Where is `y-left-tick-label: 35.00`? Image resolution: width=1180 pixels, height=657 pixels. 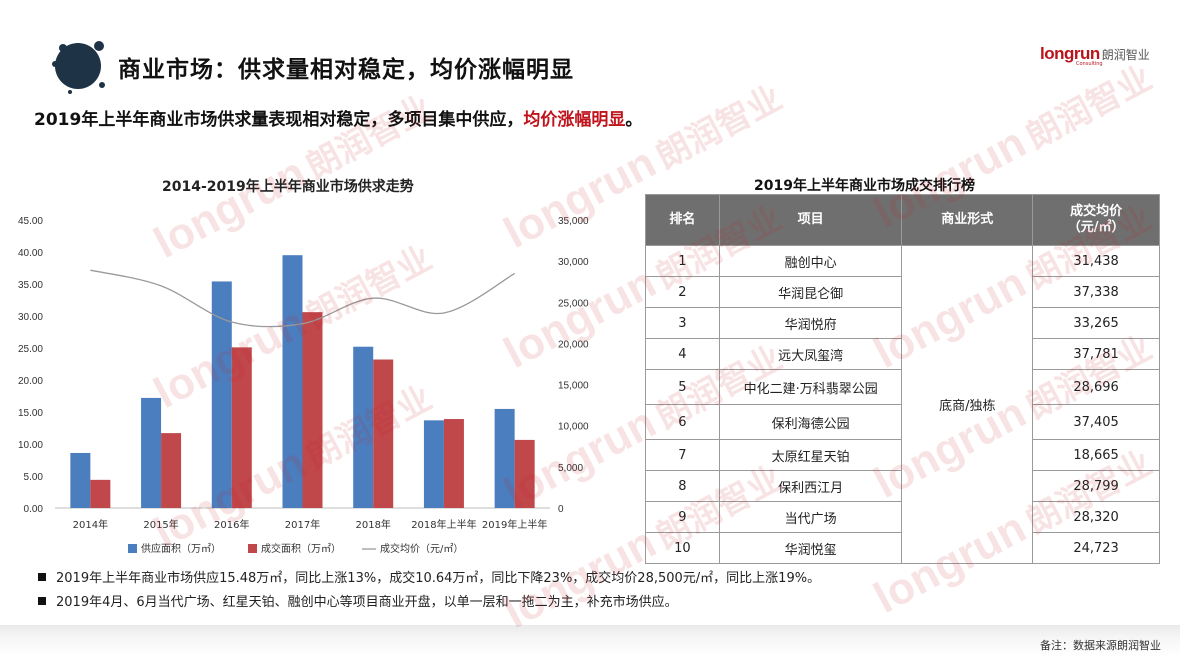
y-left-tick-label: 35.00 is located at coordinates (30, 285).